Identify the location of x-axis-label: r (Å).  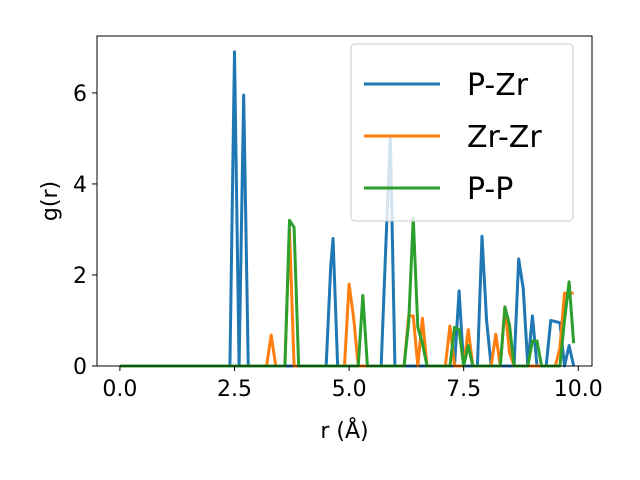
(344, 430).